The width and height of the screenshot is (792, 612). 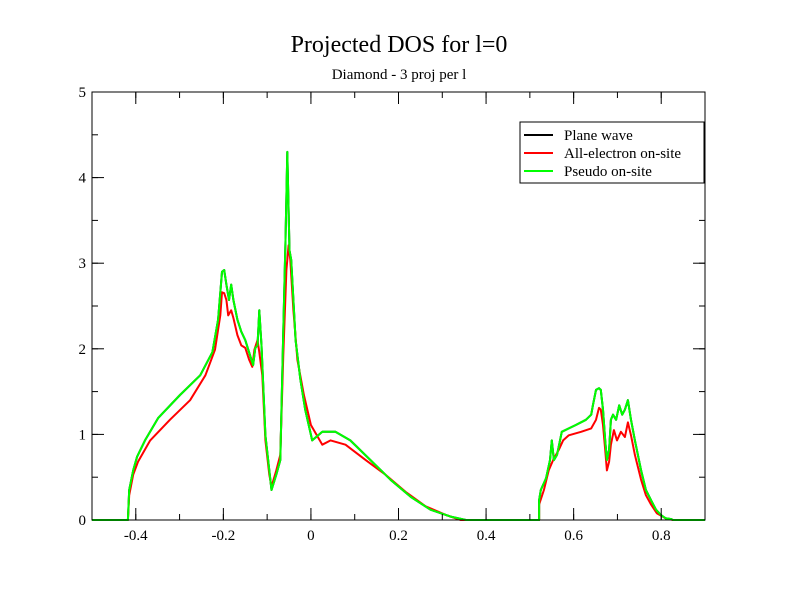 What do you see at coordinates (223, 536) in the screenshot?
I see `x-tick-label: -0.2` at bounding box center [223, 536].